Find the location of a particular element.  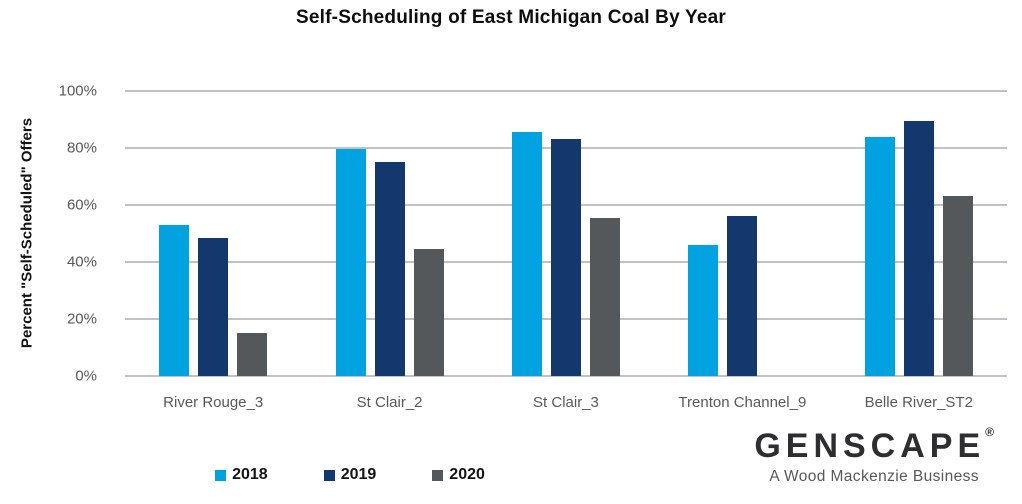

x-axis-category-label: Belle River_ST2 is located at coordinates (918, 402).